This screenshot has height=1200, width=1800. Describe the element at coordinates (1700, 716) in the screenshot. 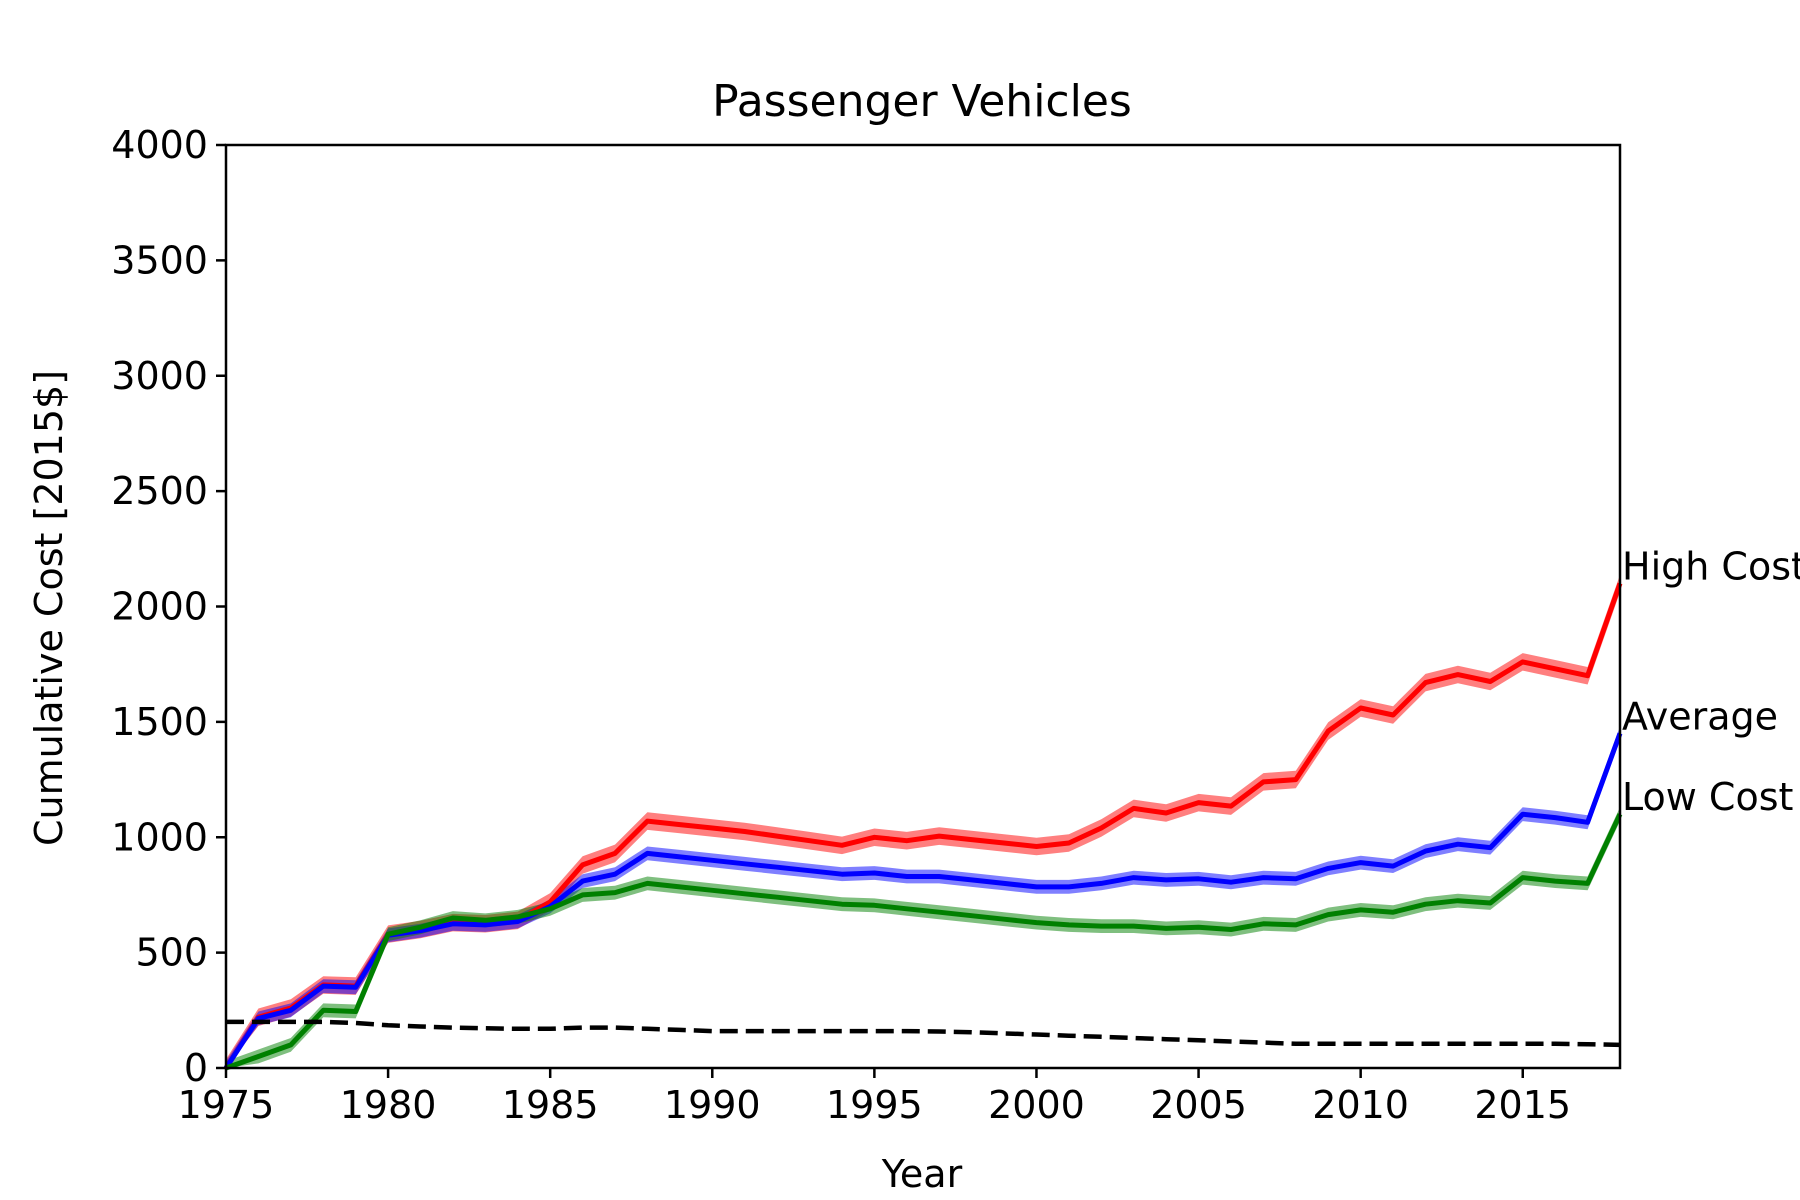

I see `end-label-average: Average` at that location.